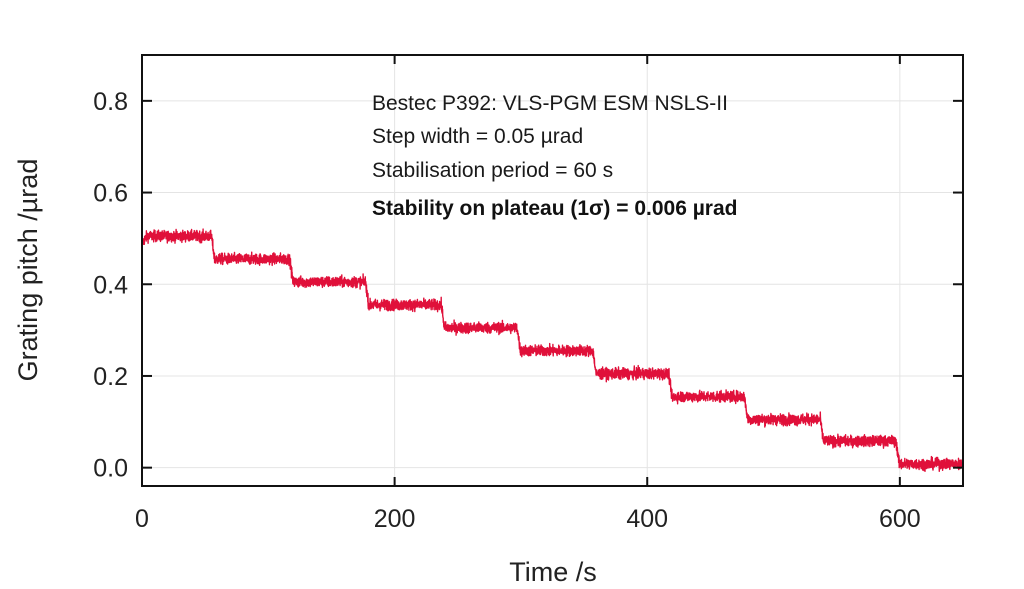  I want to click on x-tick-label: 400, so click(647, 519).